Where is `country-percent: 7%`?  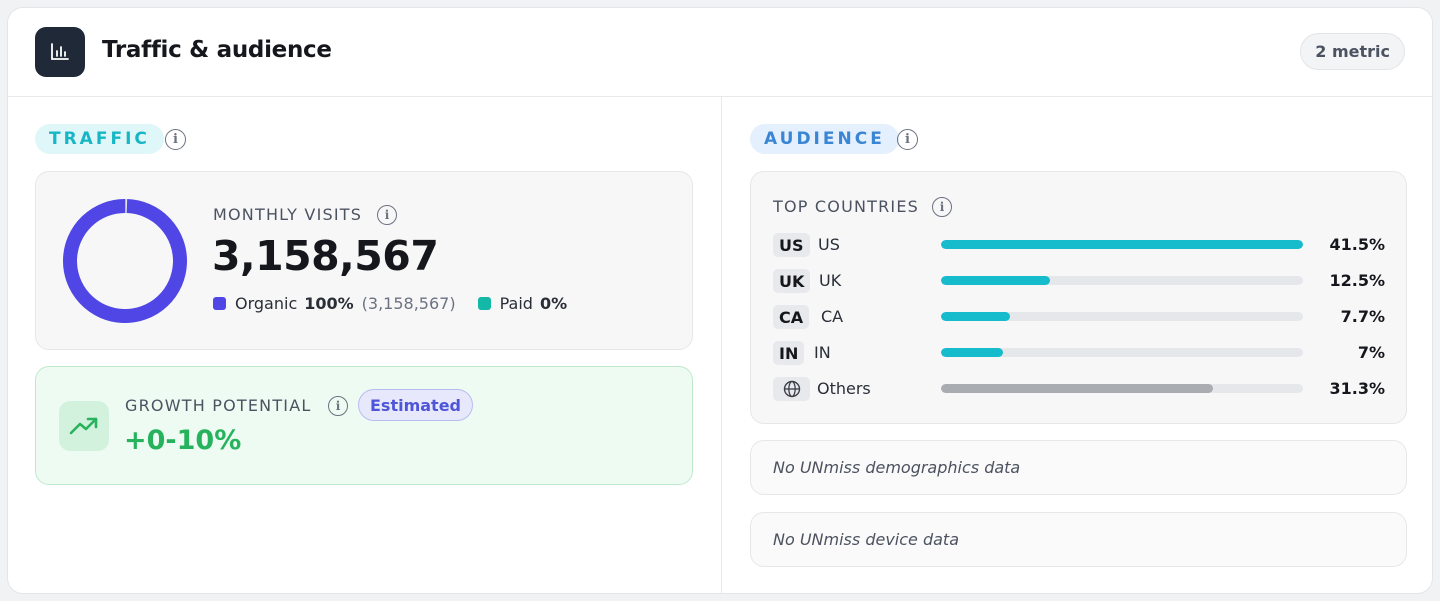
country-percent: 7% is located at coordinates (1371, 352).